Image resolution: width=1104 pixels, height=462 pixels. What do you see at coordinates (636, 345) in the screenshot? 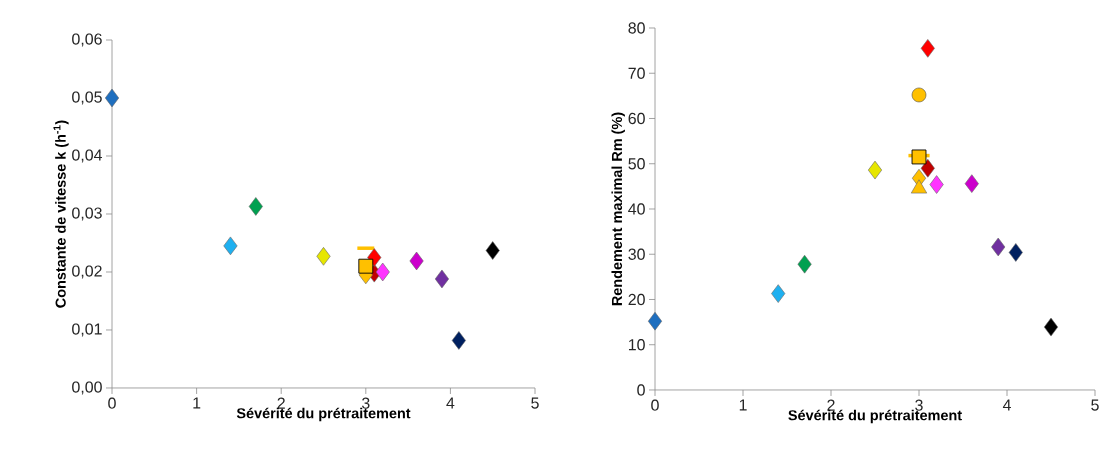
I see `y-tick-label: 10` at bounding box center [636, 345].